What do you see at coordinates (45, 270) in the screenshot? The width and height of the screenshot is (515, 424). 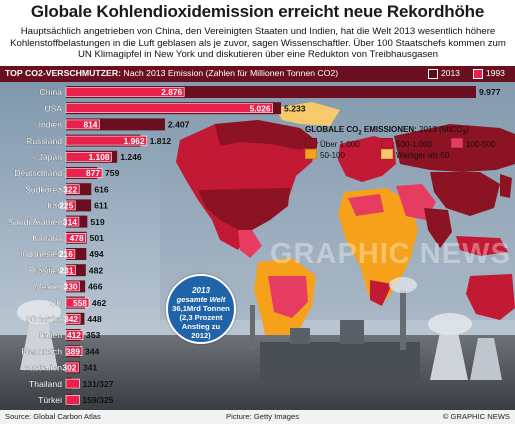 I see `country-label: Brasilien` at bounding box center [45, 270].